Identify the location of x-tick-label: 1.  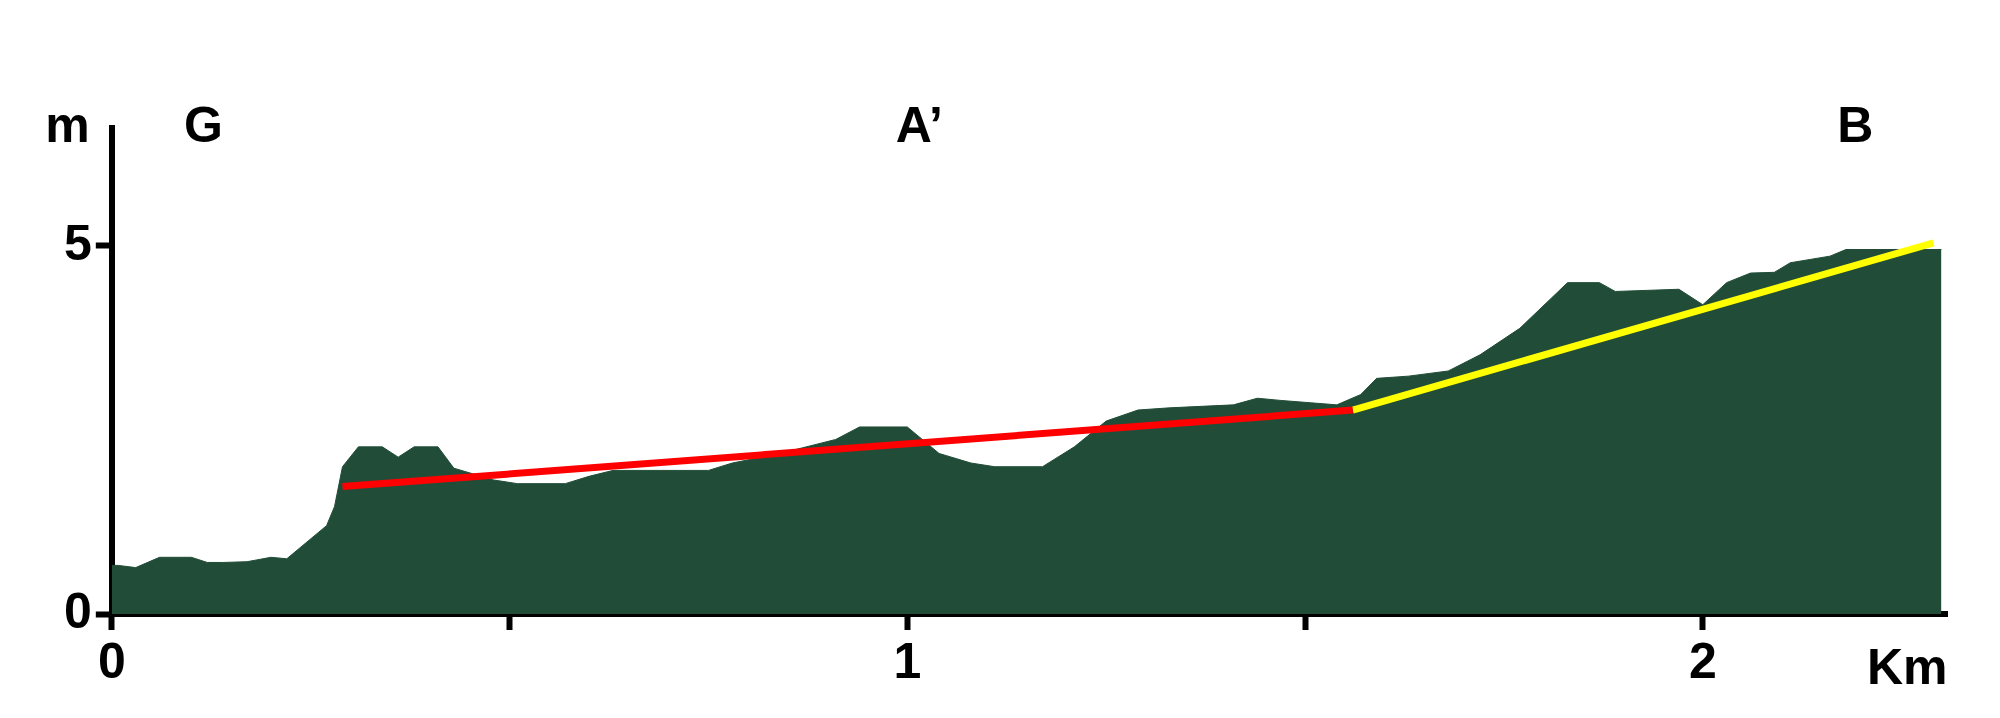
(907, 660).